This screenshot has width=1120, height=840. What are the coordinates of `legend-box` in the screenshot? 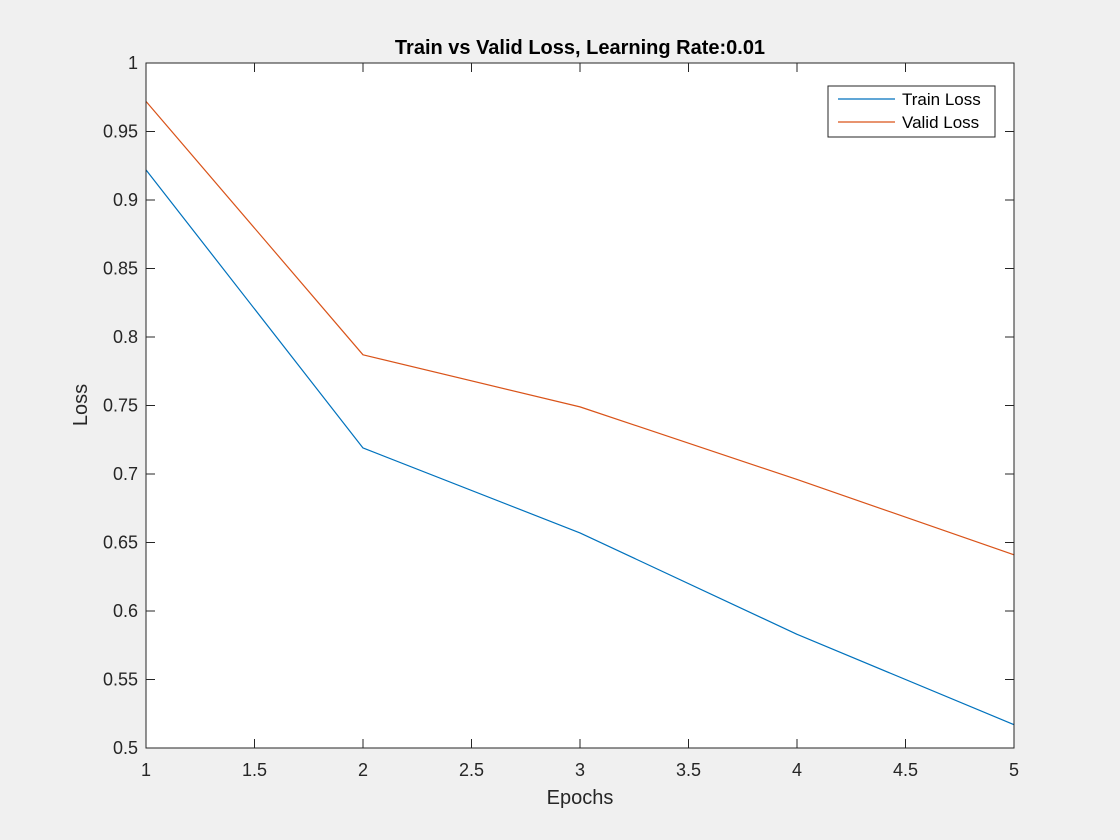 It's located at (911, 111).